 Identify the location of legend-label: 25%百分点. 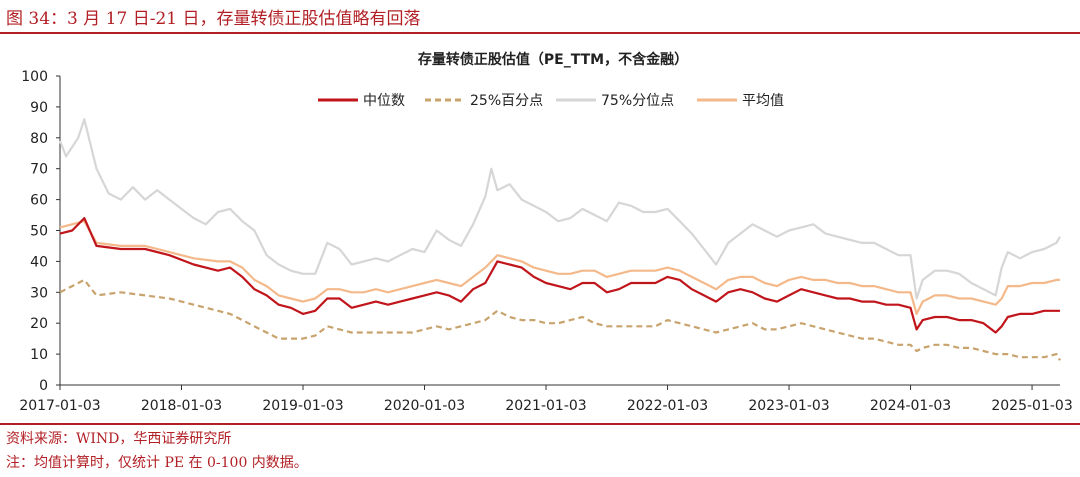
(506, 101).